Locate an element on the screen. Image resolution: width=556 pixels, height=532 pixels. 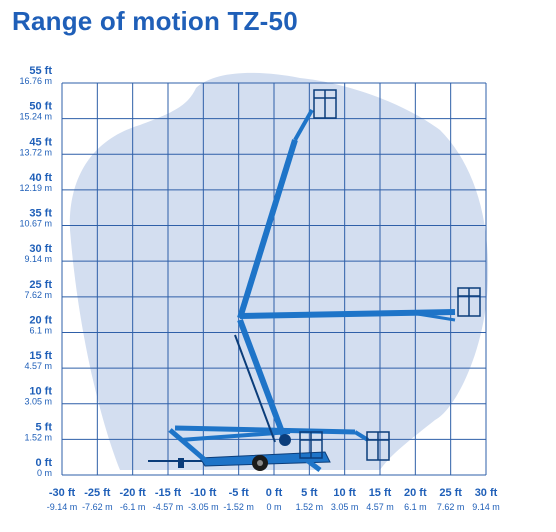
x-tick-label-ft: 10 ft is located at coordinates (344, 493).